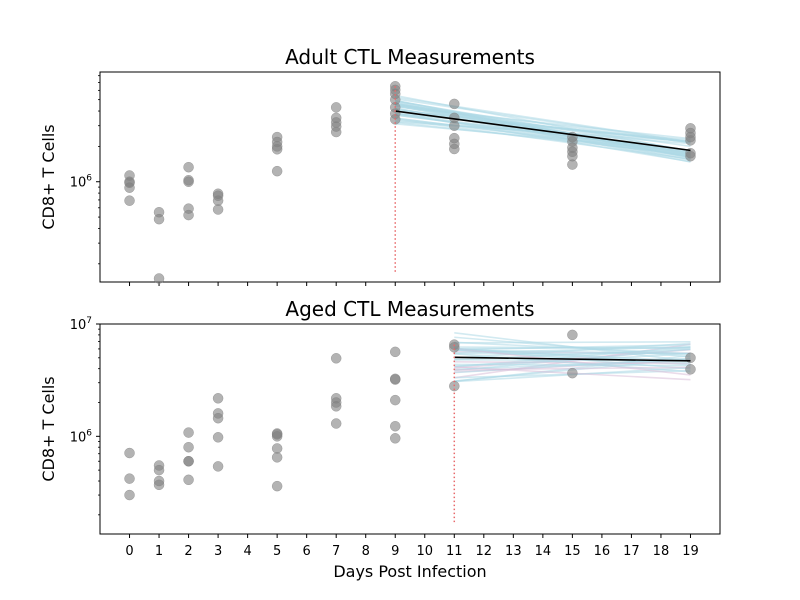 The height and width of the screenshot is (600, 800). Describe the element at coordinates (690, 551) in the screenshot. I see `x-tick-label: 19` at that location.